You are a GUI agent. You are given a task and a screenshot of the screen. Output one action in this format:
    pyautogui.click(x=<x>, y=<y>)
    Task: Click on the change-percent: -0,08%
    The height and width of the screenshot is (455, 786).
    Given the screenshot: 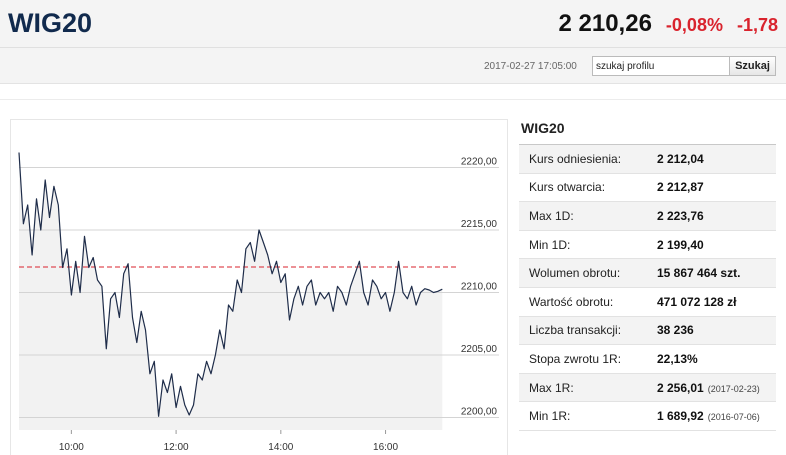 What is the action you would take?
    pyautogui.click(x=694, y=25)
    